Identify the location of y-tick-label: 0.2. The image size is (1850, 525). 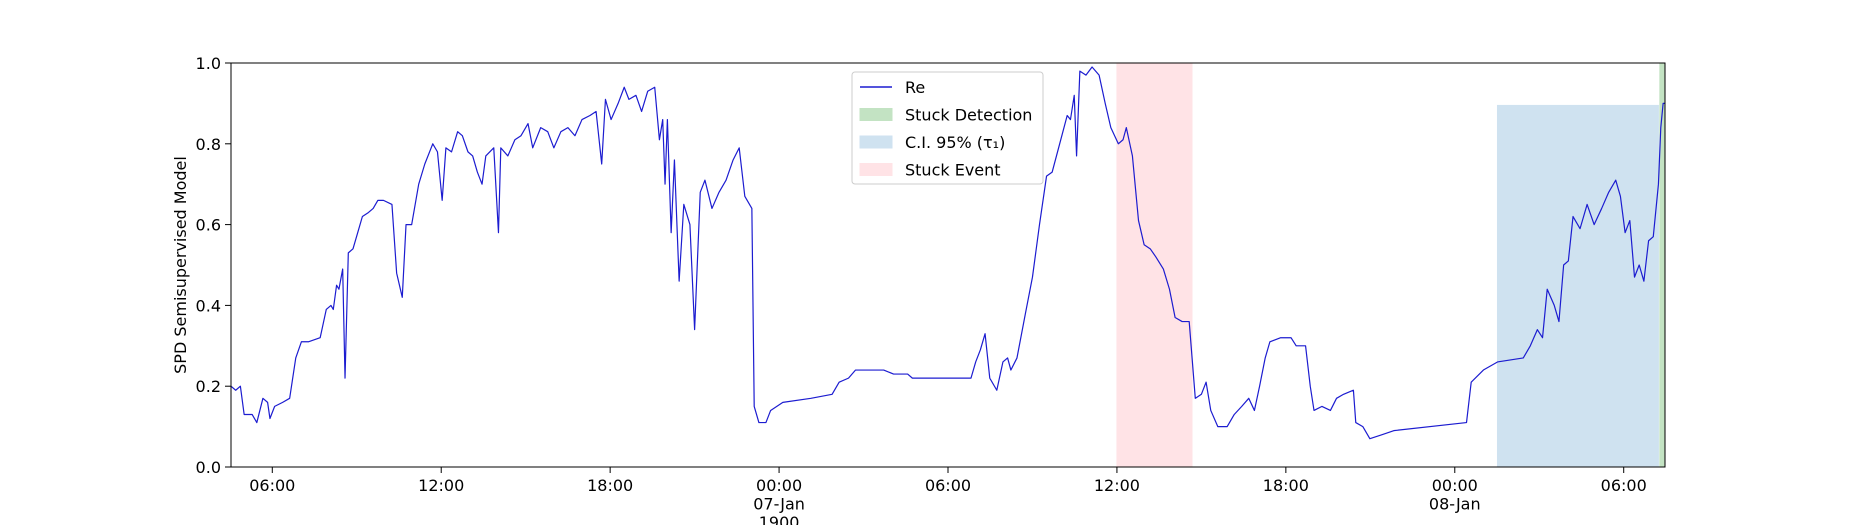
(208, 386).